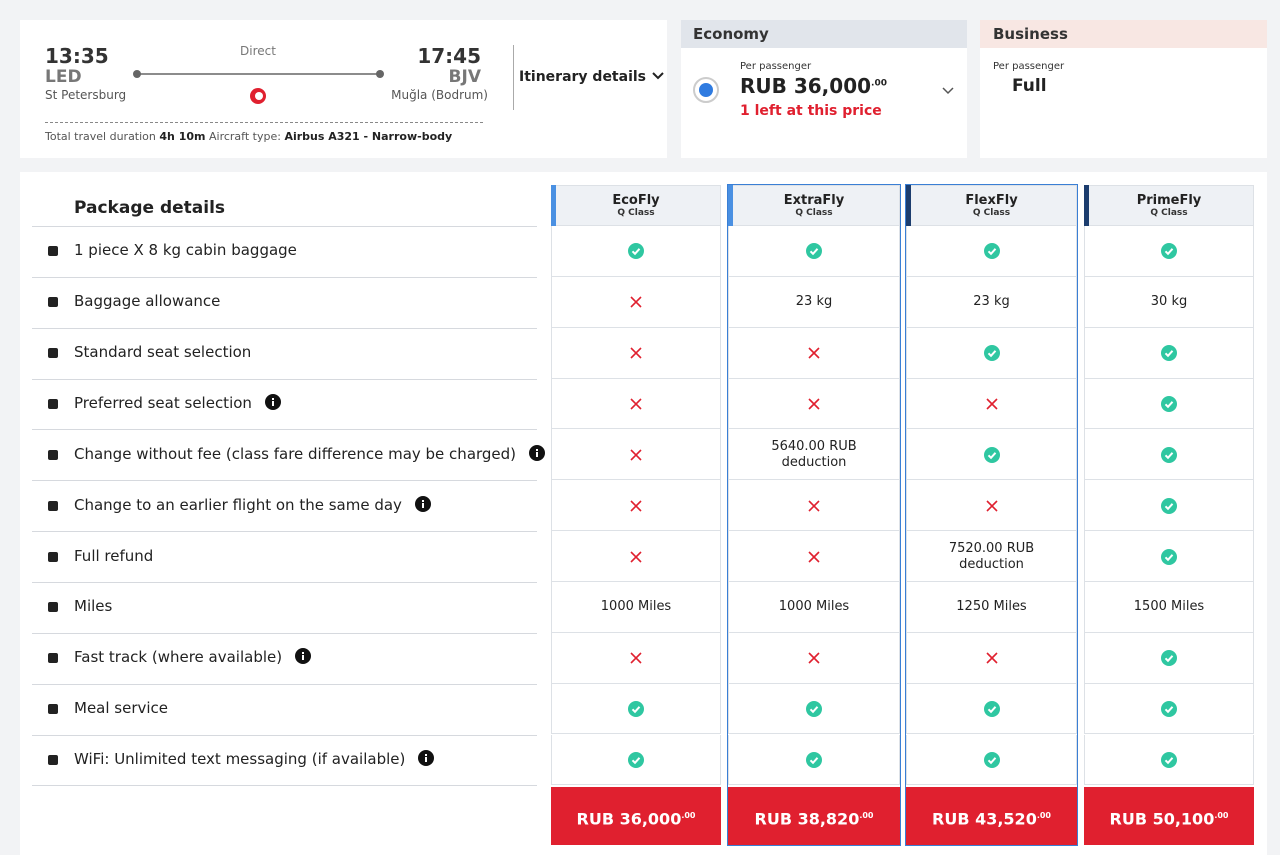  I want to click on cabin-price: Full, so click(1029, 86).